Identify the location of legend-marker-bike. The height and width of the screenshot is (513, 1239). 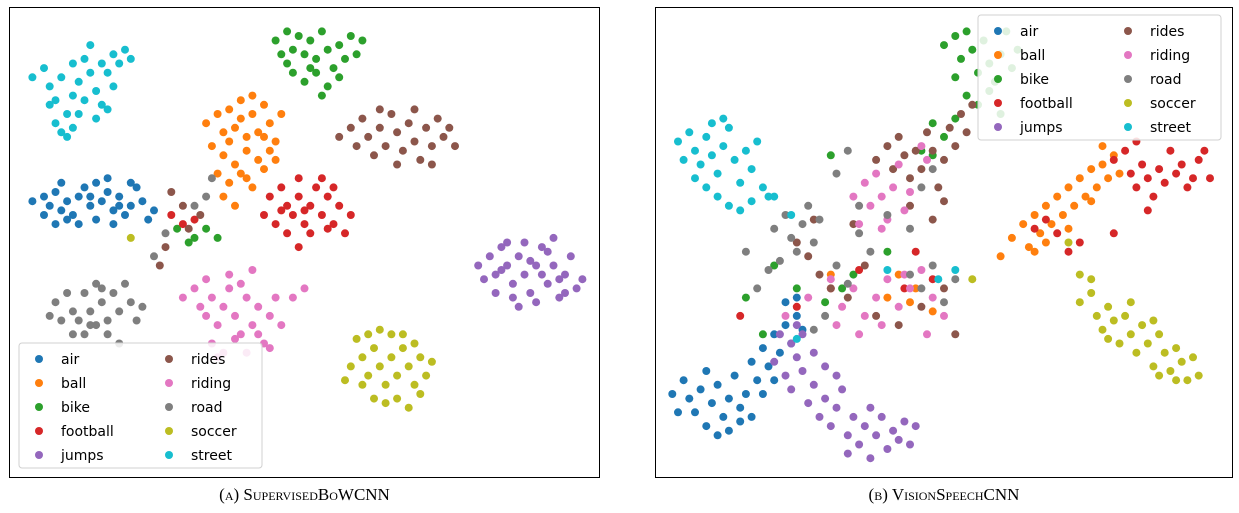
(998, 79).